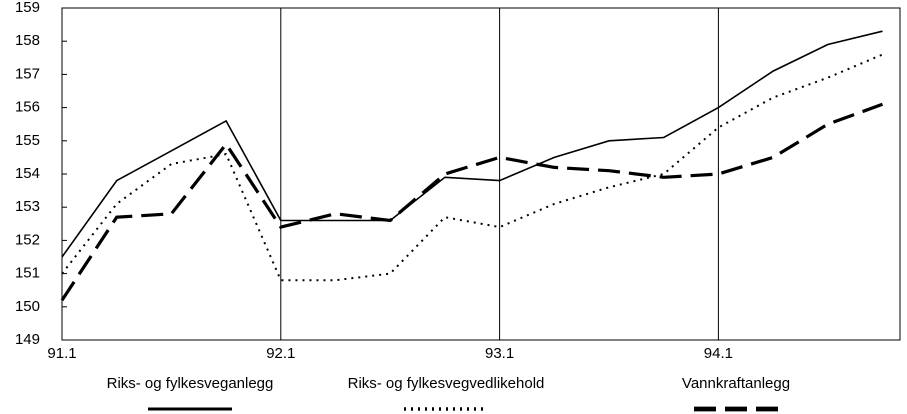 The image size is (907, 414). What do you see at coordinates (27, 140) in the screenshot?
I see `y-tick-label: 155` at bounding box center [27, 140].